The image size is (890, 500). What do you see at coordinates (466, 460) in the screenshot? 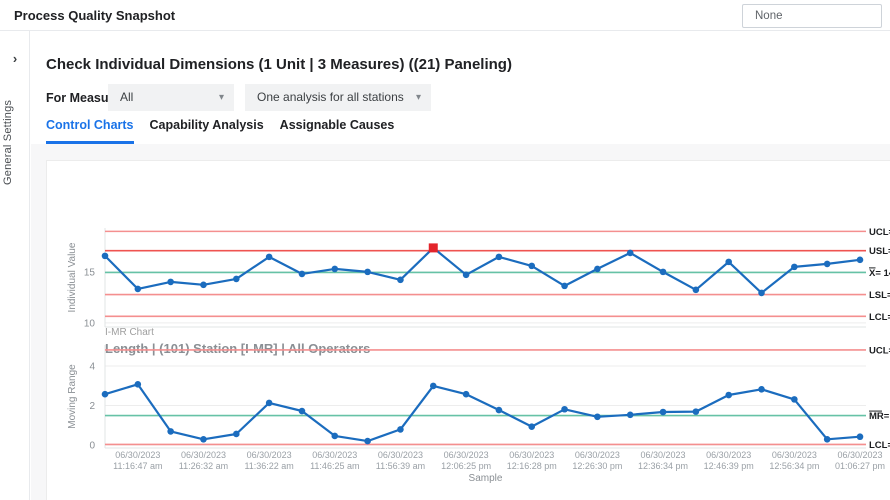
I see `x-tick-label: 06/30/2023 12:06:25 pm` at bounding box center [466, 460].